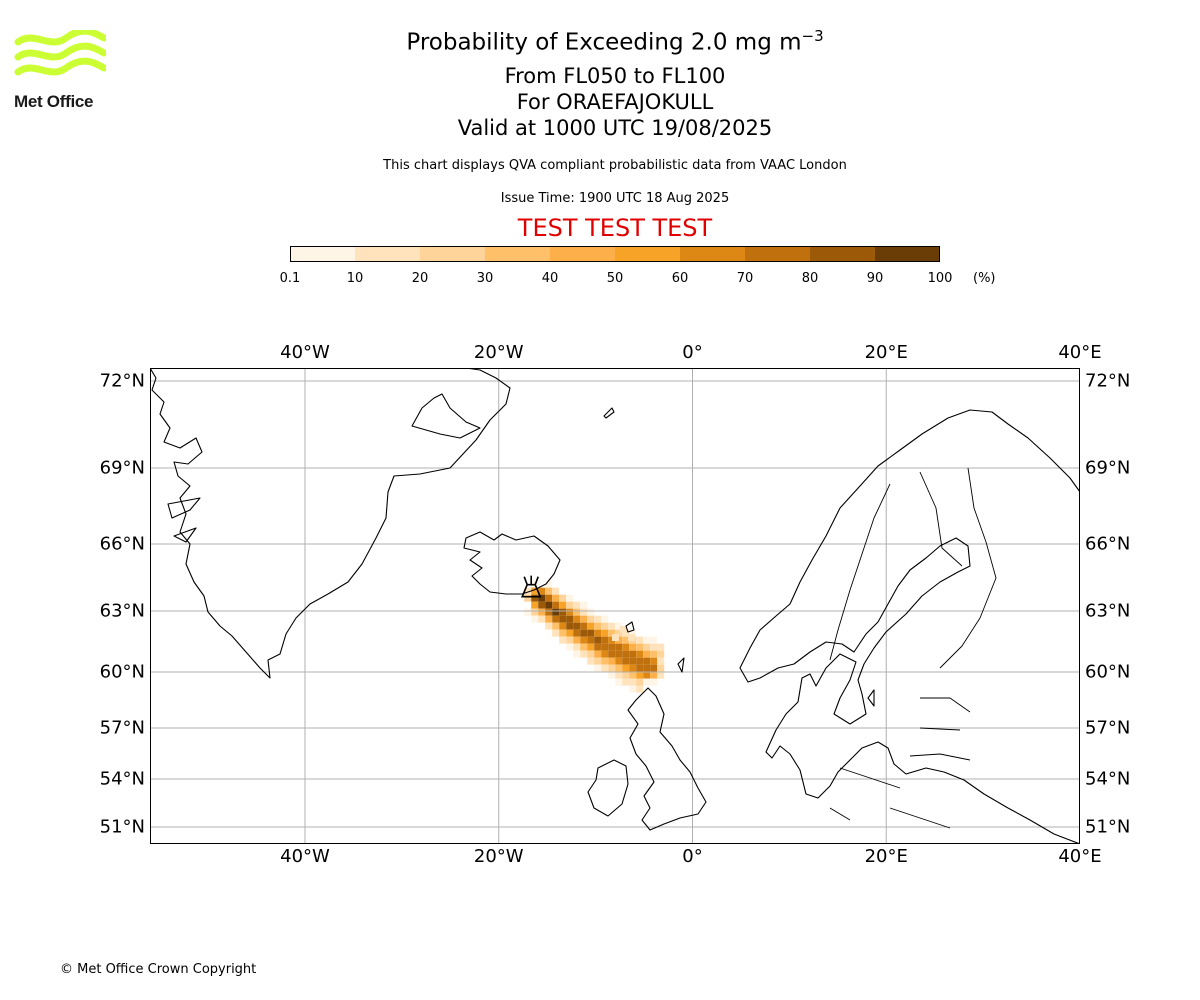  What do you see at coordinates (1108, 779) in the screenshot?
I see `lat-label-right: 54°N` at bounding box center [1108, 779].